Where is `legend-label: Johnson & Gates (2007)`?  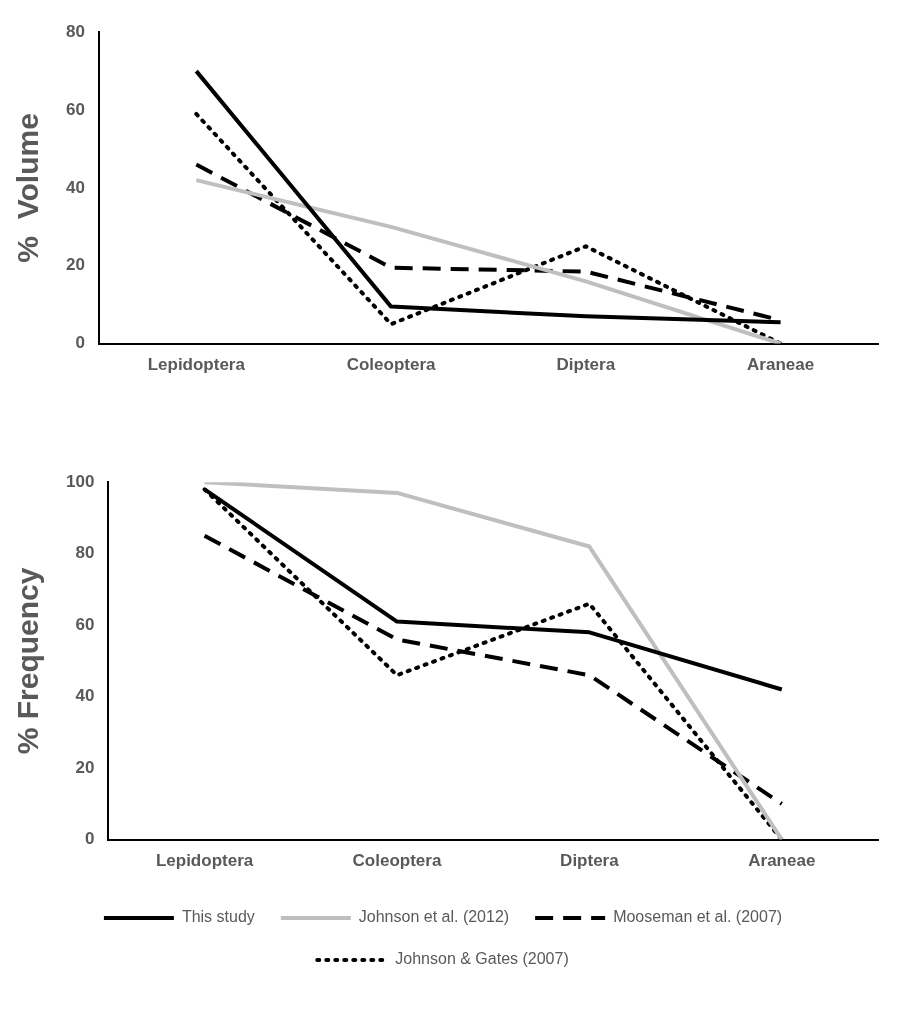 legend-label: Johnson & Gates (2007) is located at coordinates (482, 959).